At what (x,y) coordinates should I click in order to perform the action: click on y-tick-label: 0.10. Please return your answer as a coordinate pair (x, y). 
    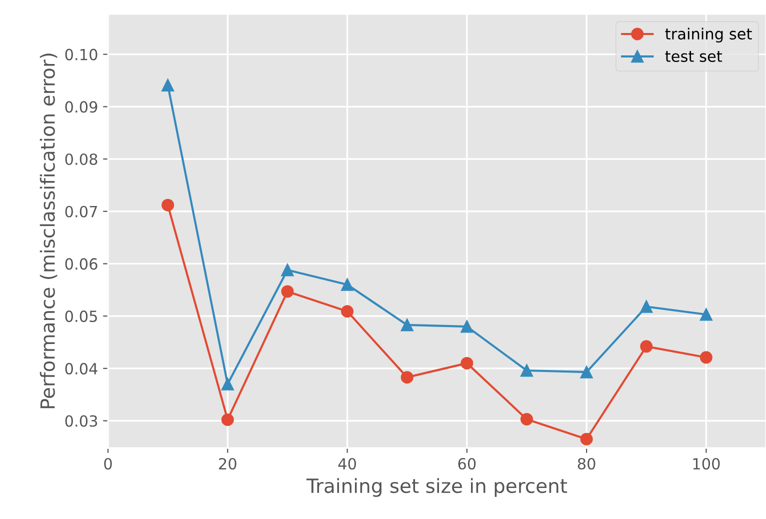
    Looking at the image, I should click on (81, 54).